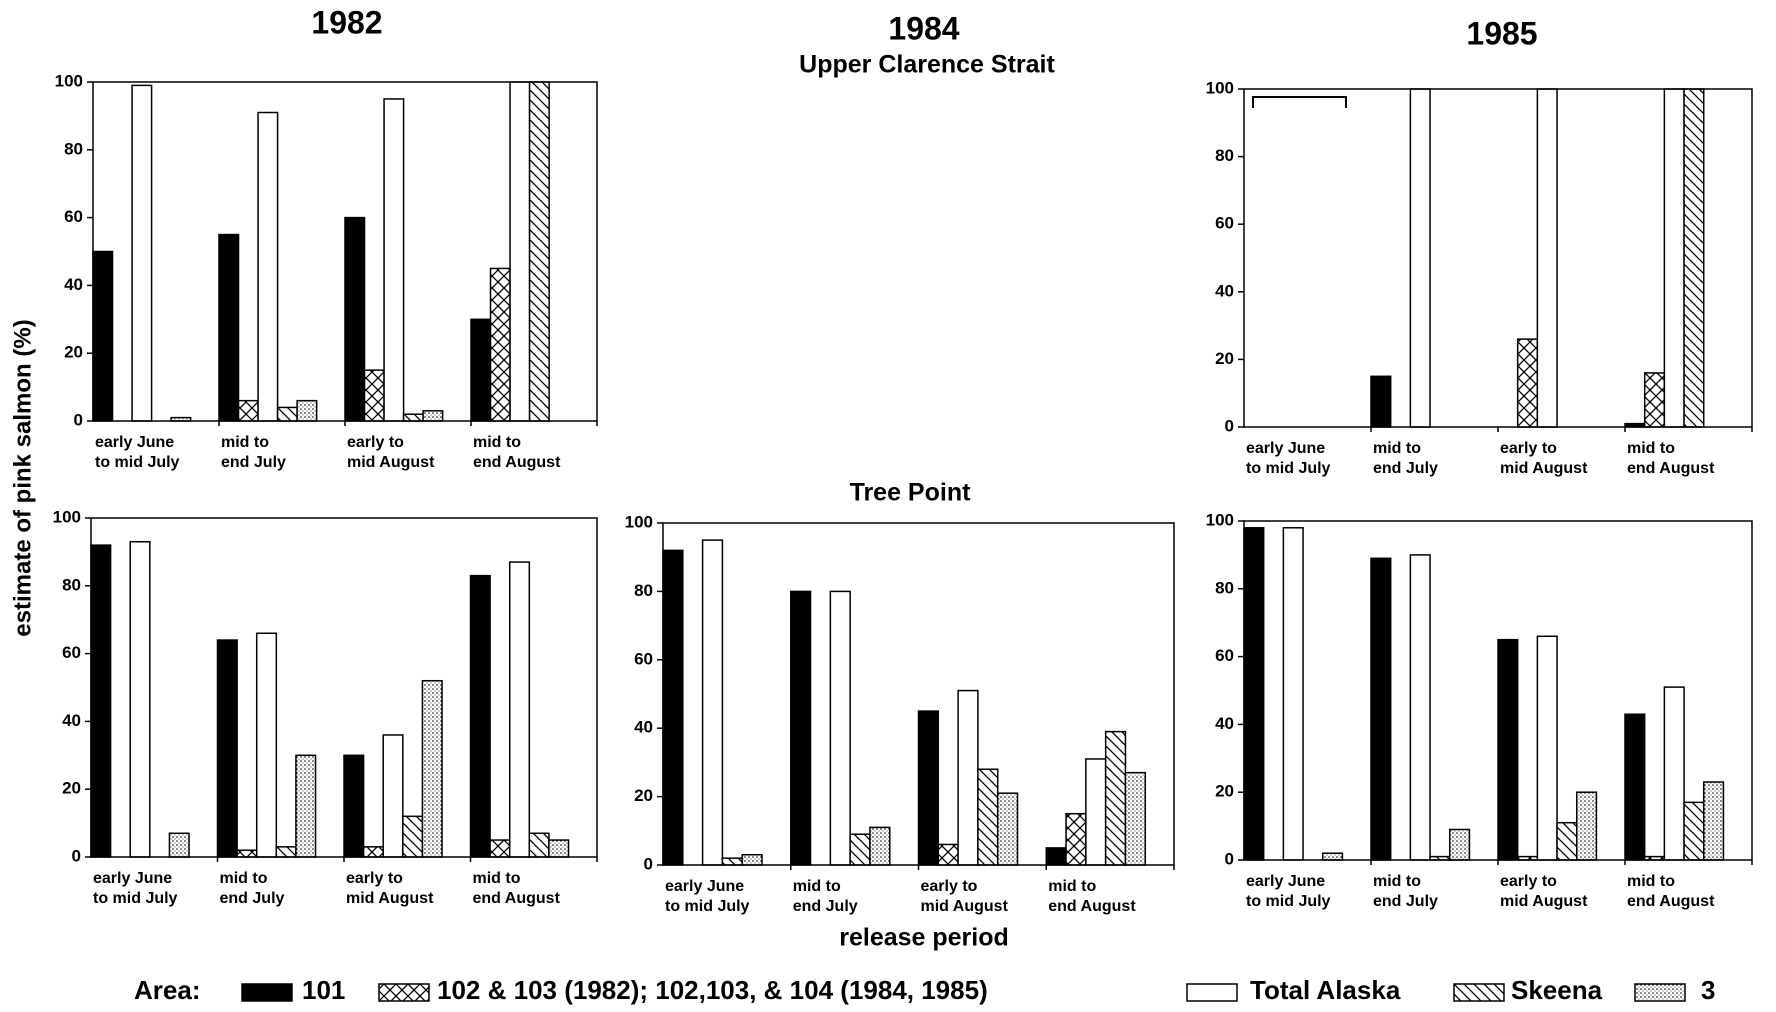 The height and width of the screenshot is (1012, 1776). Describe the element at coordinates (132, 878) in the screenshot. I see `x-tick-label-line: early June` at that location.